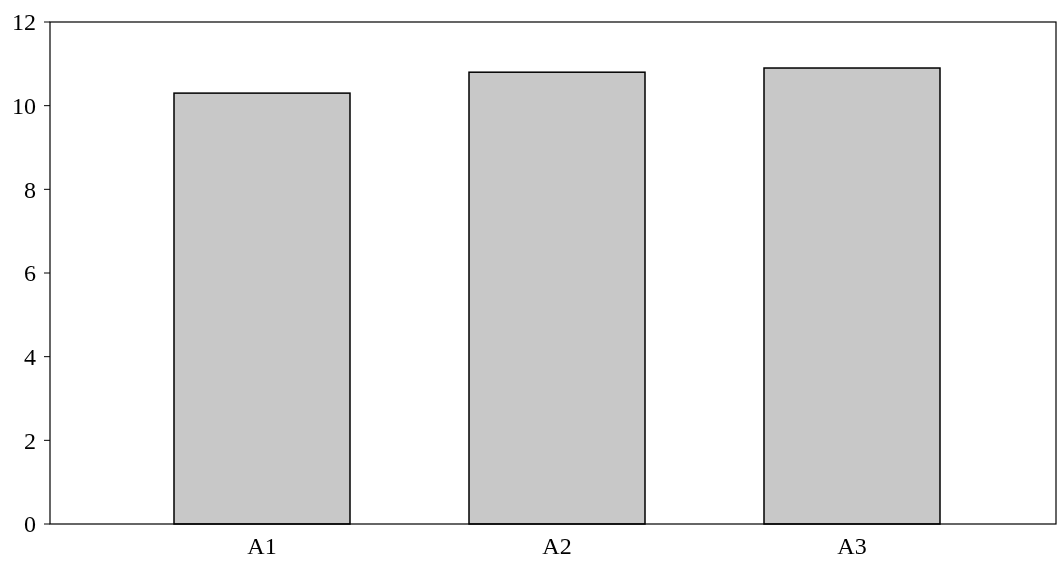 Image resolution: width=1058 pixels, height=569 pixels. I want to click on y-tick-label: 0, so click(30, 524).